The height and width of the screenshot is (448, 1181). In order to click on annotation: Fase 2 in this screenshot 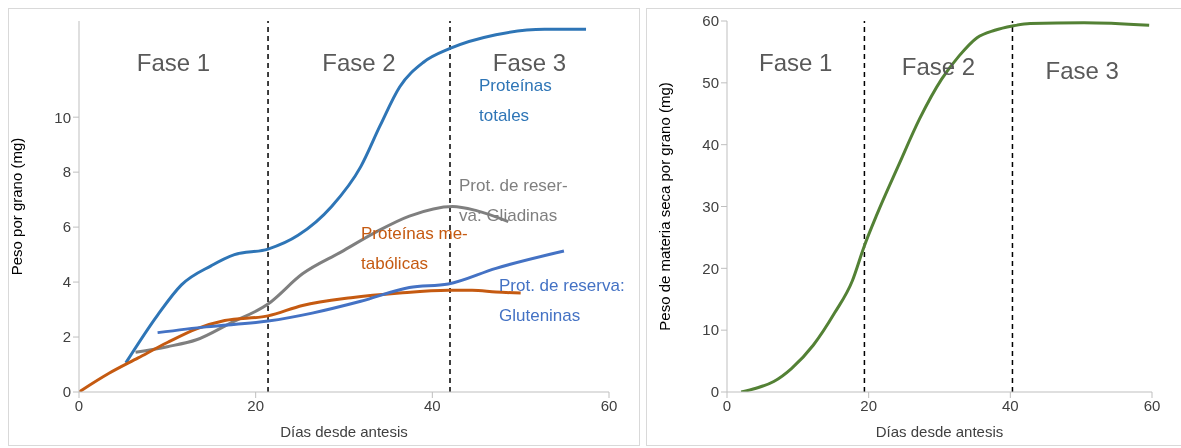, I will do `click(359, 63)`.